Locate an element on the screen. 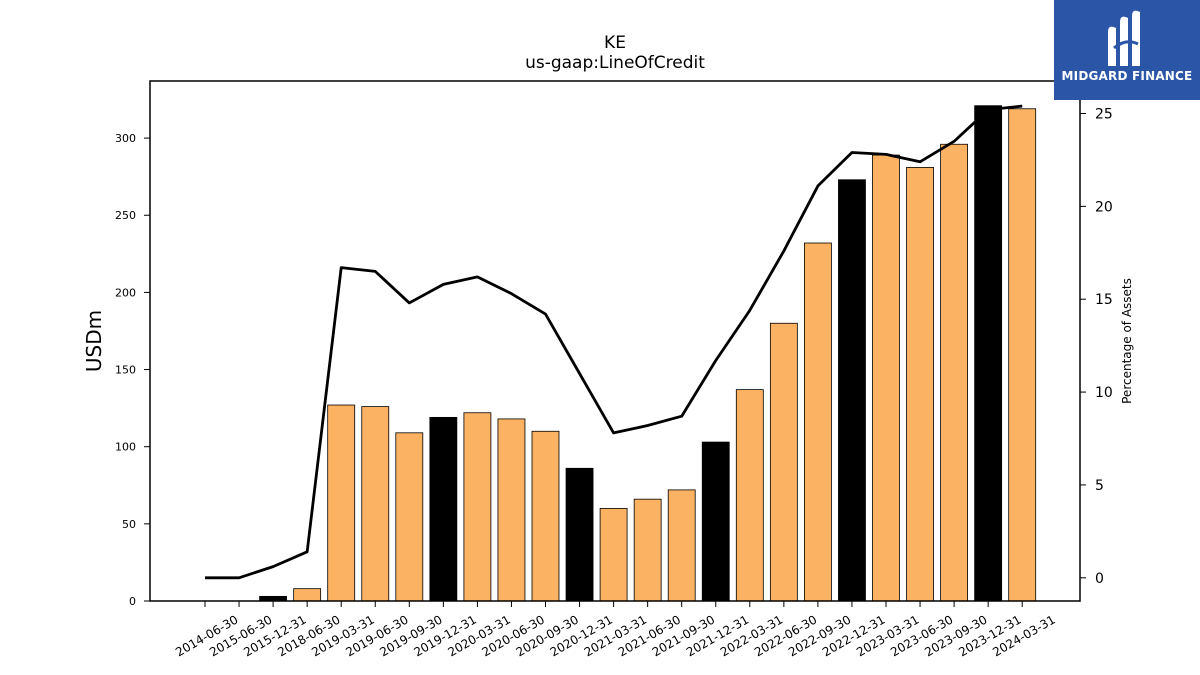 The image size is (1200, 675). y2-tick-label: 25 is located at coordinates (1104, 115).